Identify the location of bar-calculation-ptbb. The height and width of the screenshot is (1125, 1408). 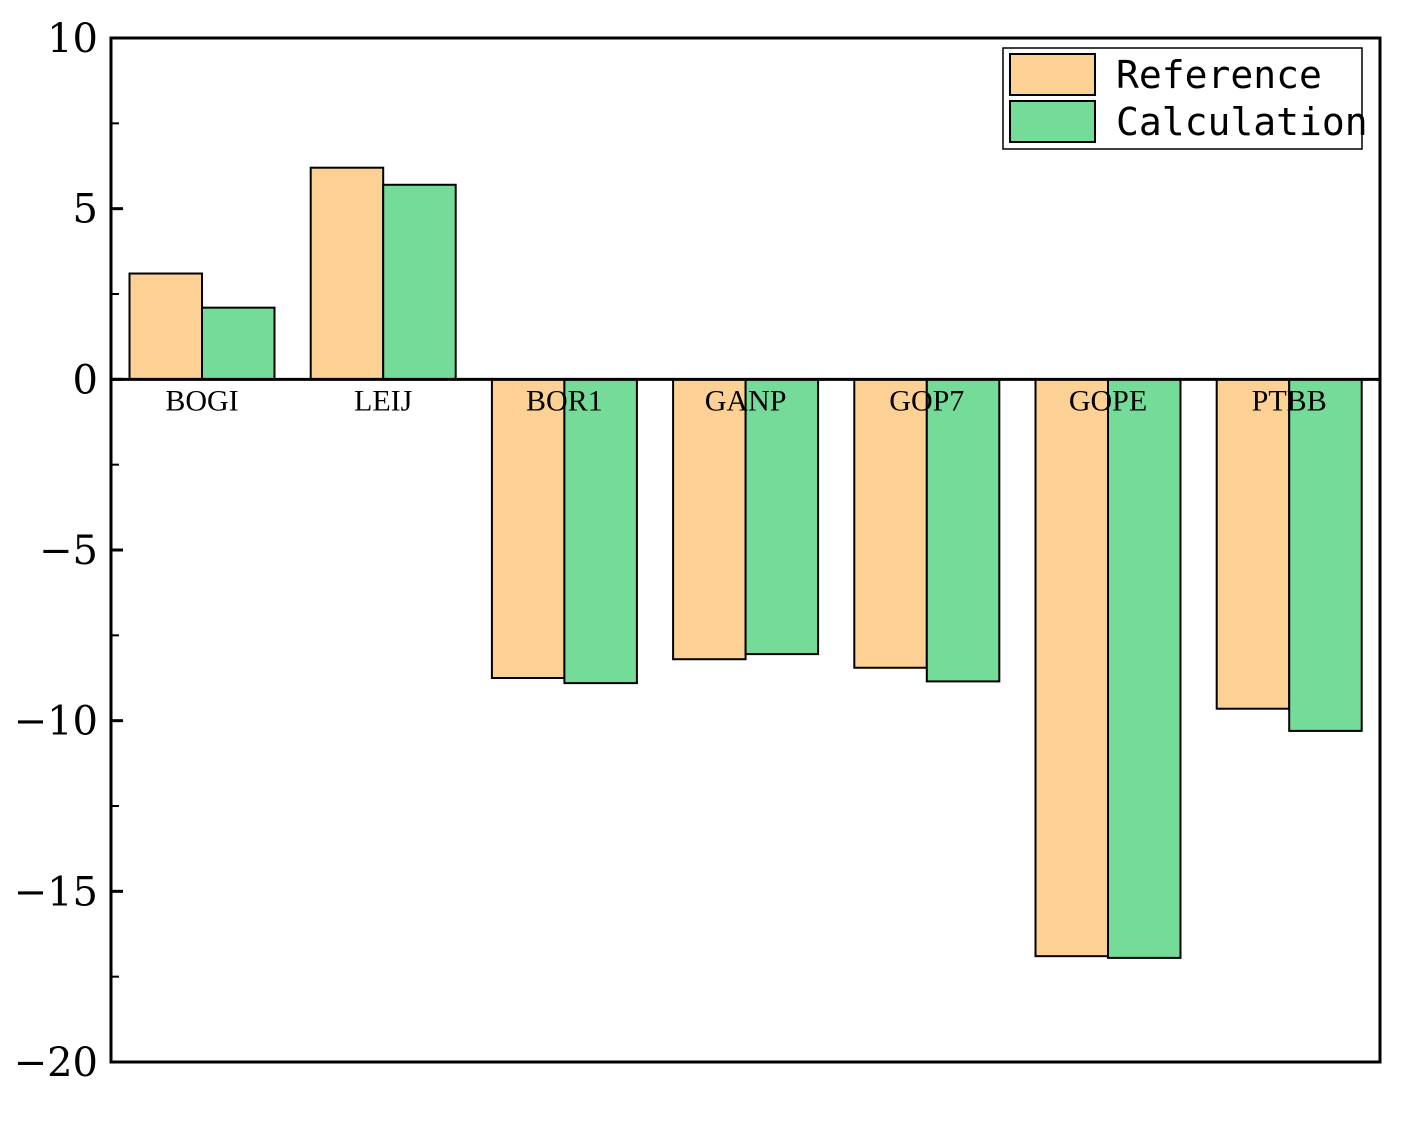
(1325, 555).